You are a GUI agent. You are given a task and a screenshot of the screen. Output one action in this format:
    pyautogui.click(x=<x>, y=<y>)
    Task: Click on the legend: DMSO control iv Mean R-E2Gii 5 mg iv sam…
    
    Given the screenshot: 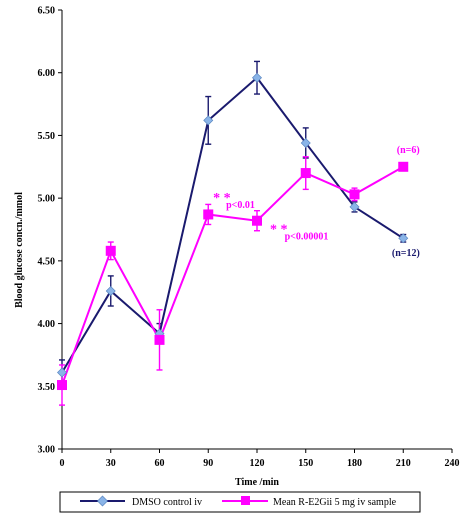 What is the action you would take?
    pyautogui.click(x=240, y=502)
    